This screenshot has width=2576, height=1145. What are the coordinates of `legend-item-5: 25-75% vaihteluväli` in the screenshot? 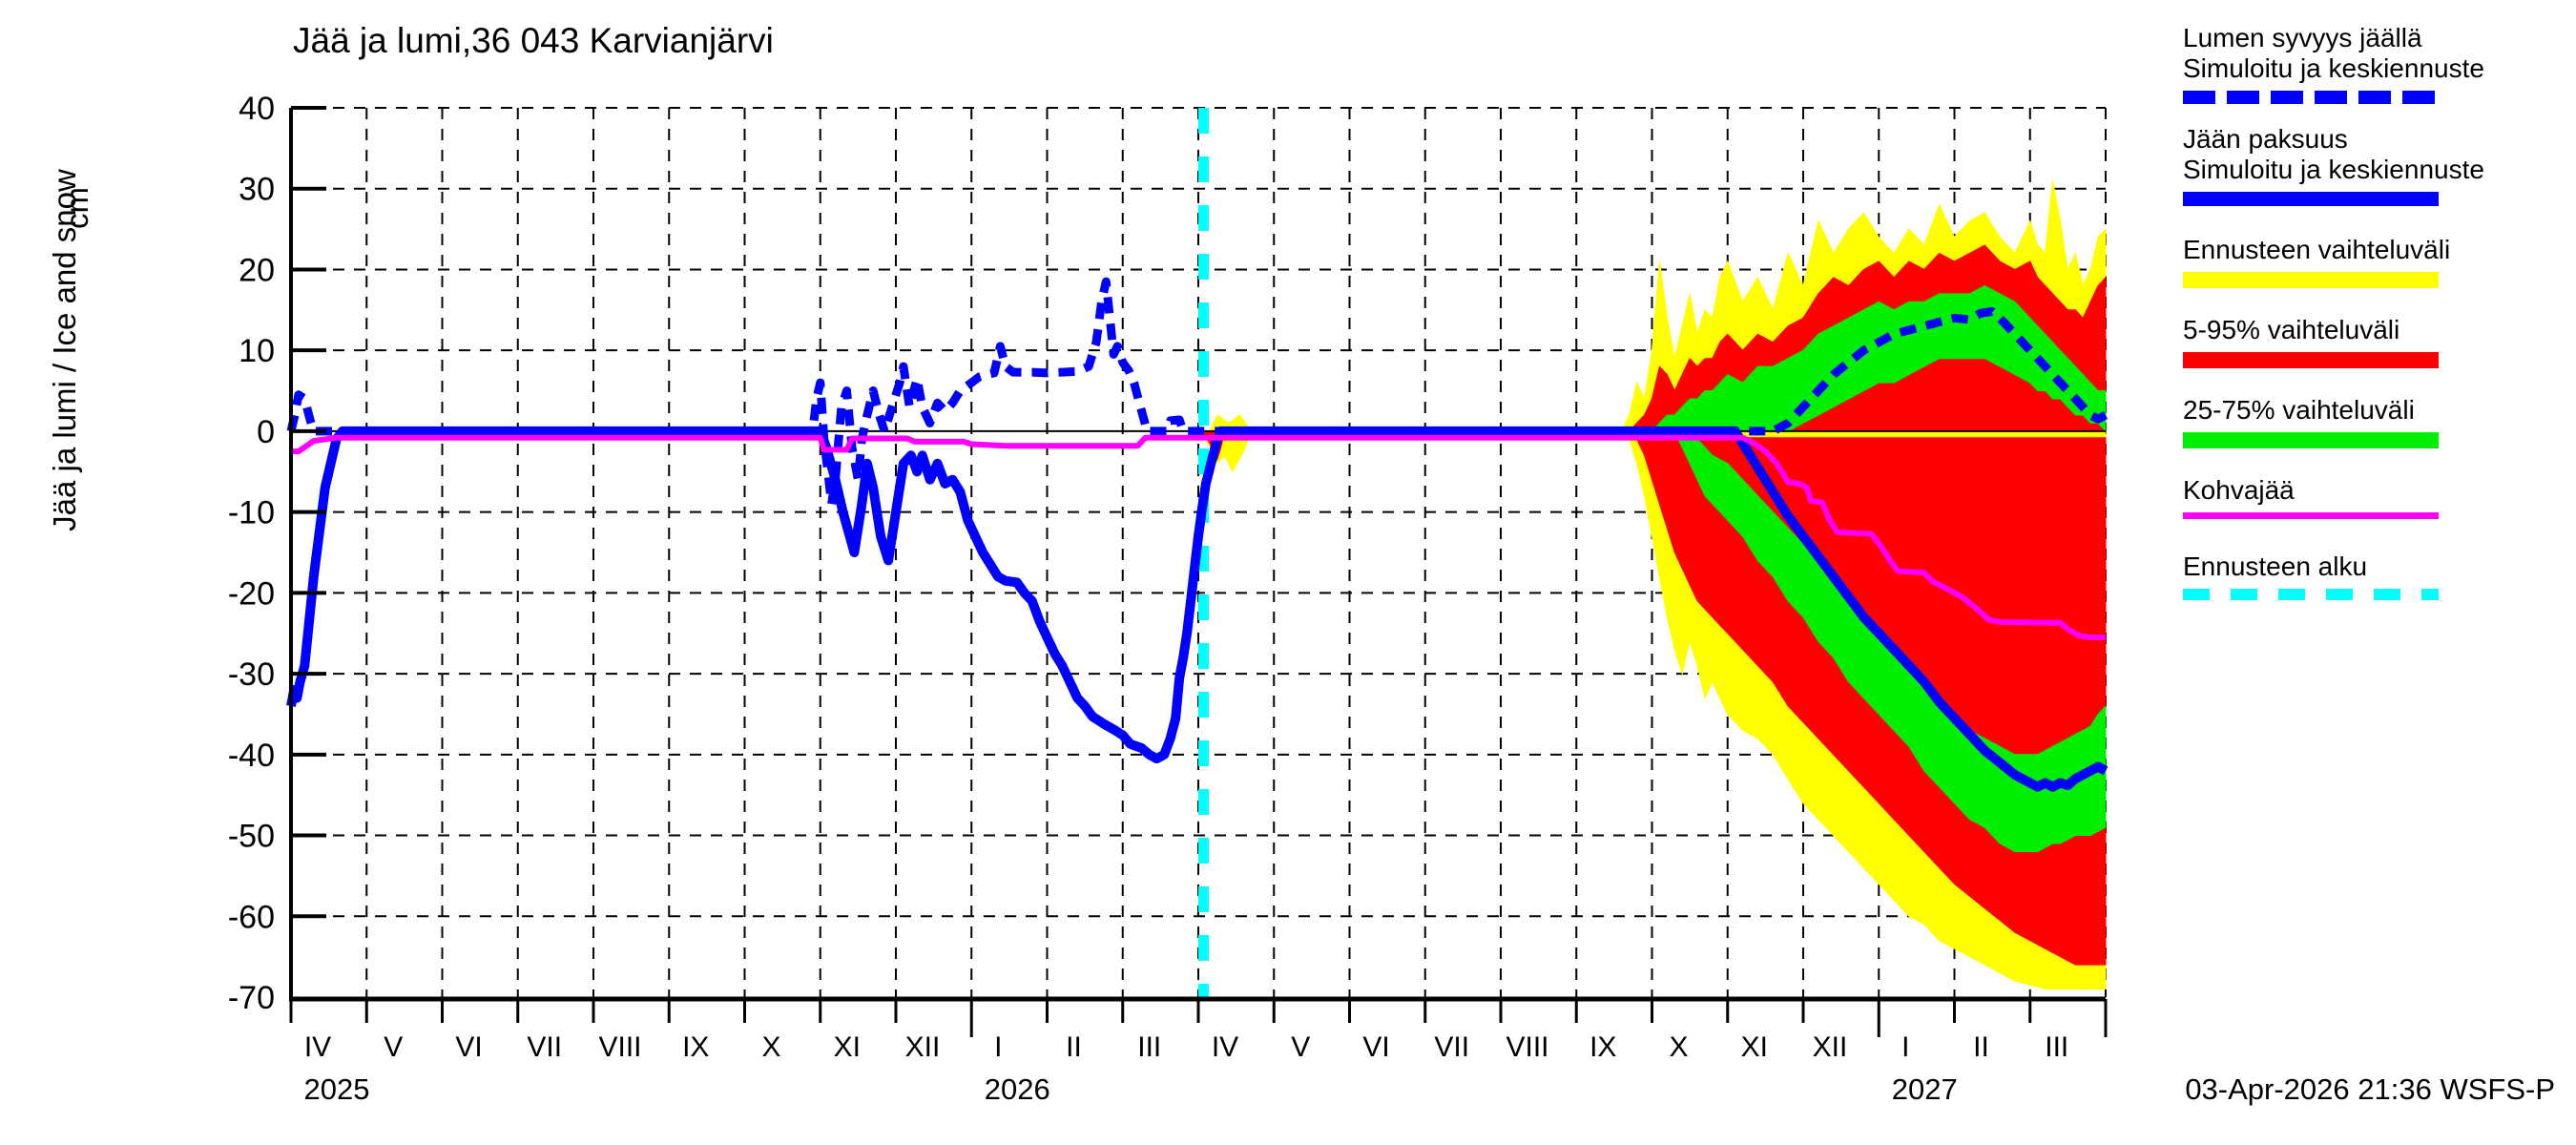 It's located at (2311, 421).